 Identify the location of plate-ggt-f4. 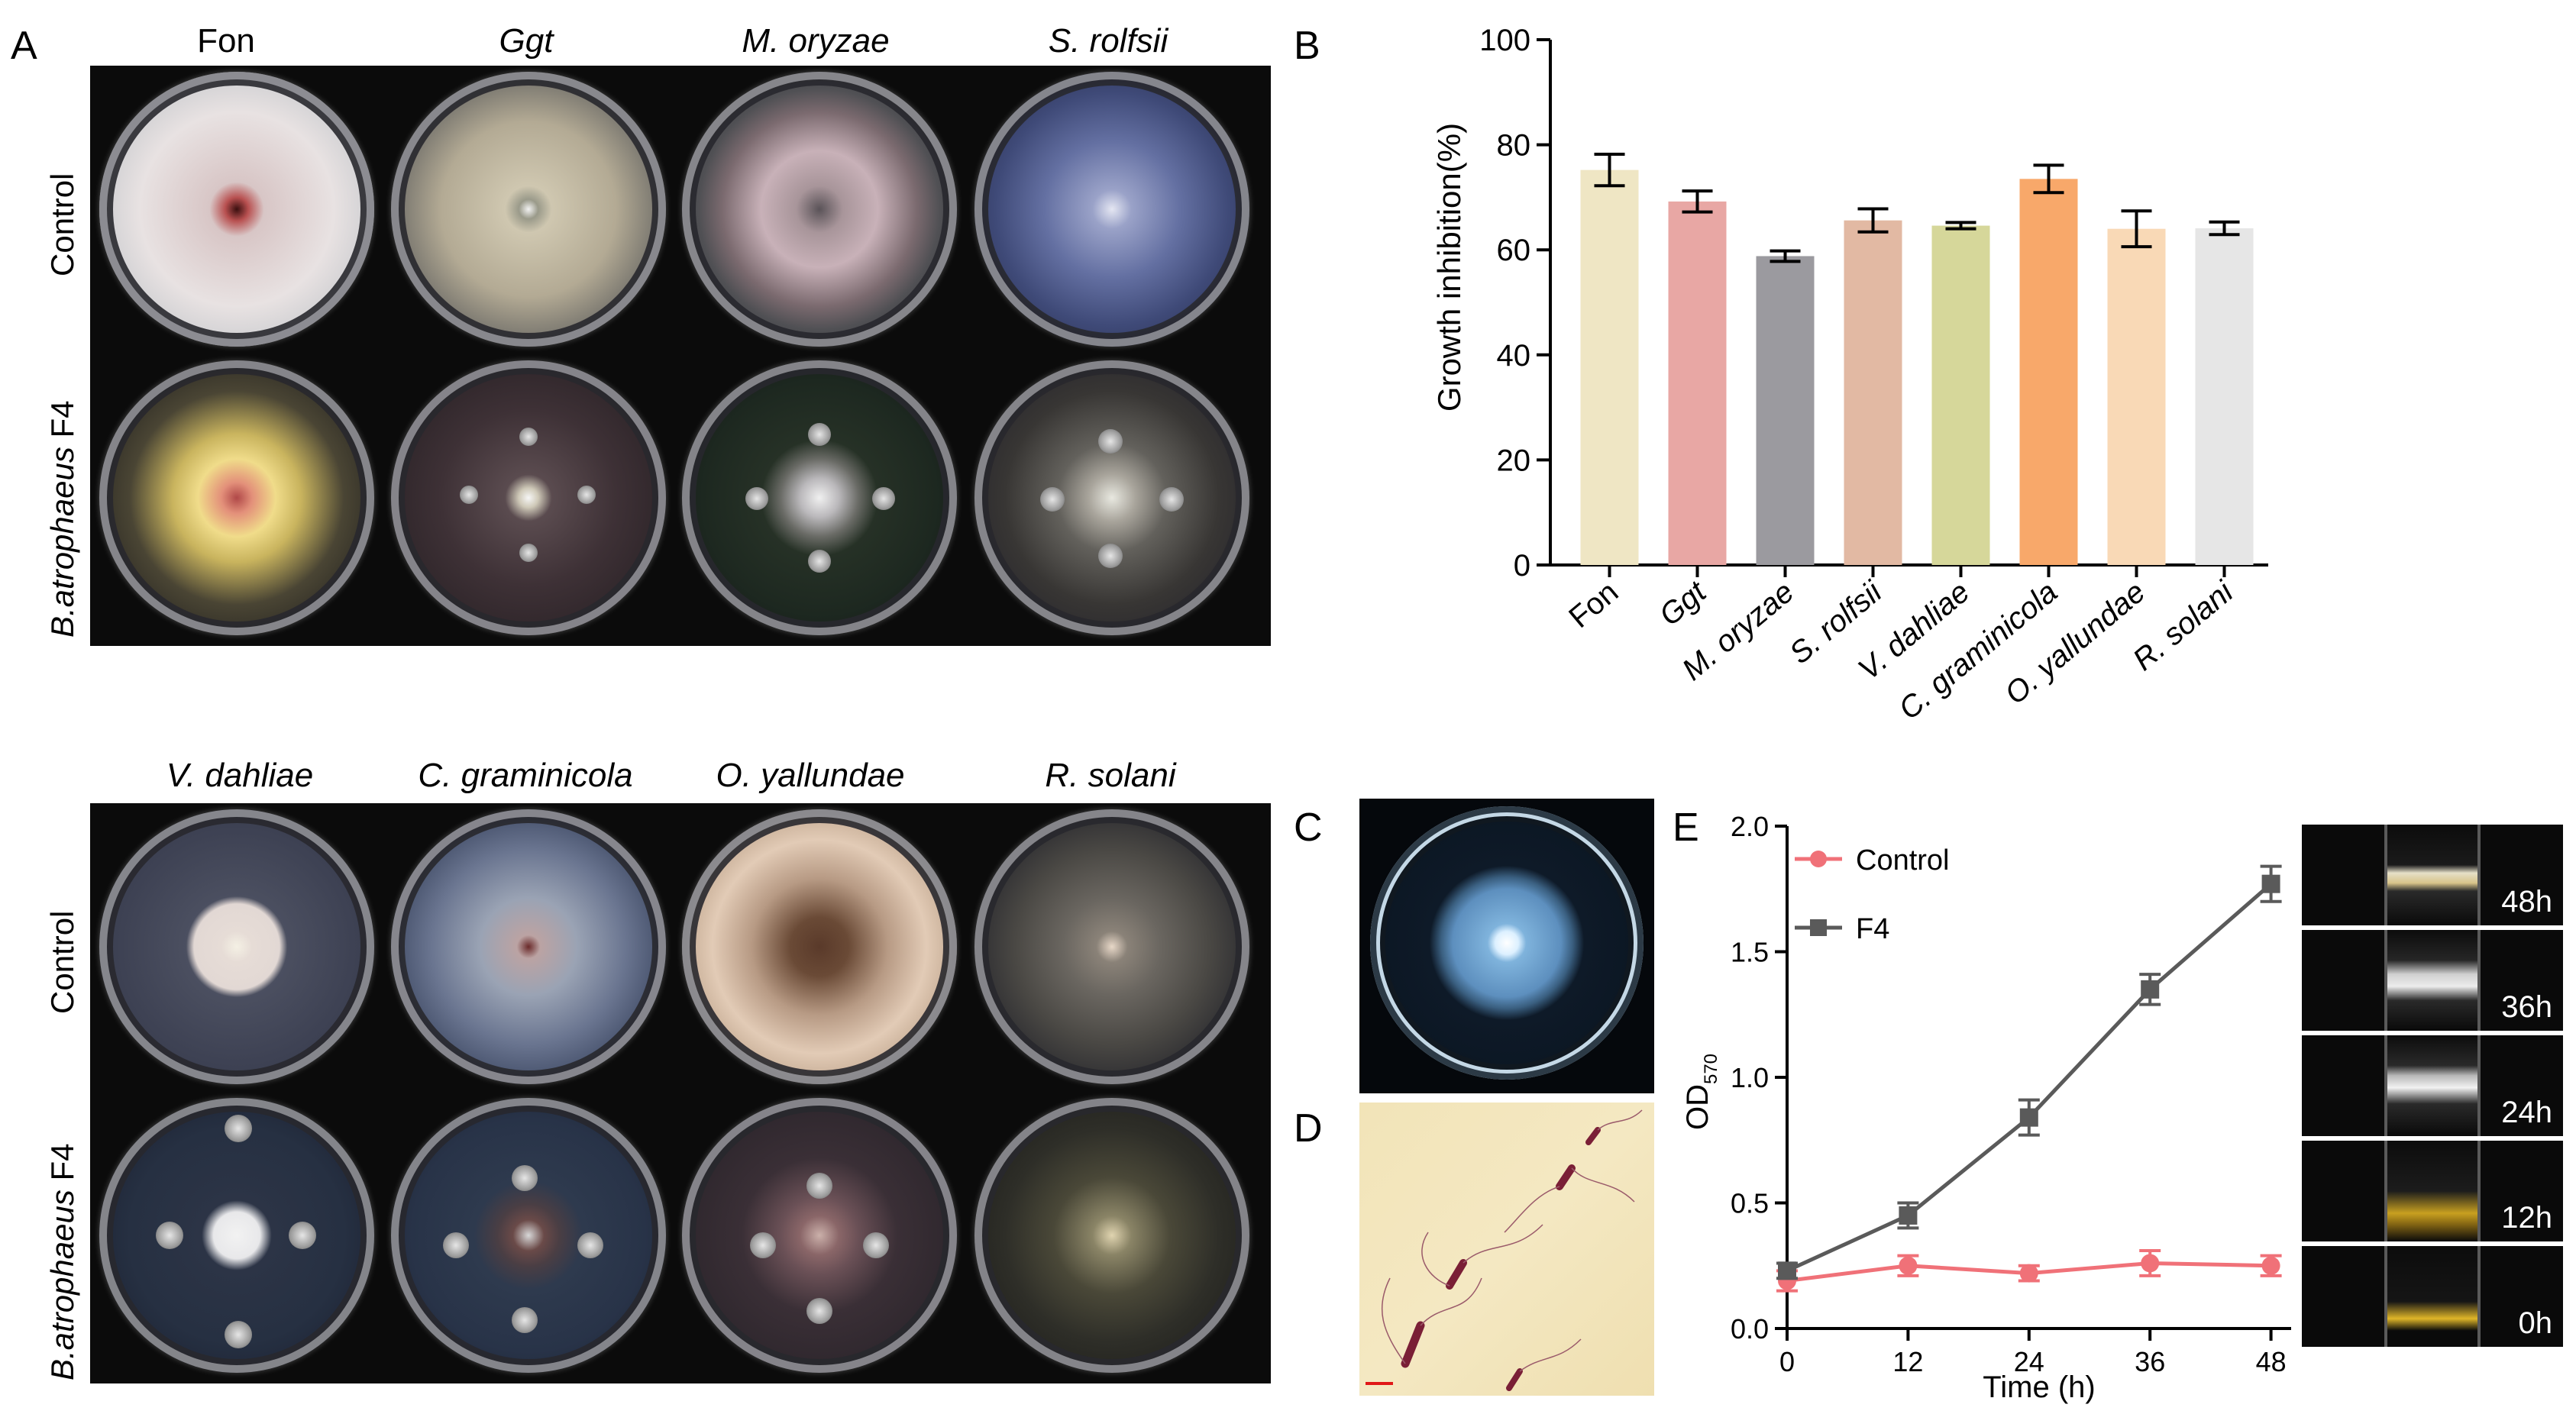
(528, 497).